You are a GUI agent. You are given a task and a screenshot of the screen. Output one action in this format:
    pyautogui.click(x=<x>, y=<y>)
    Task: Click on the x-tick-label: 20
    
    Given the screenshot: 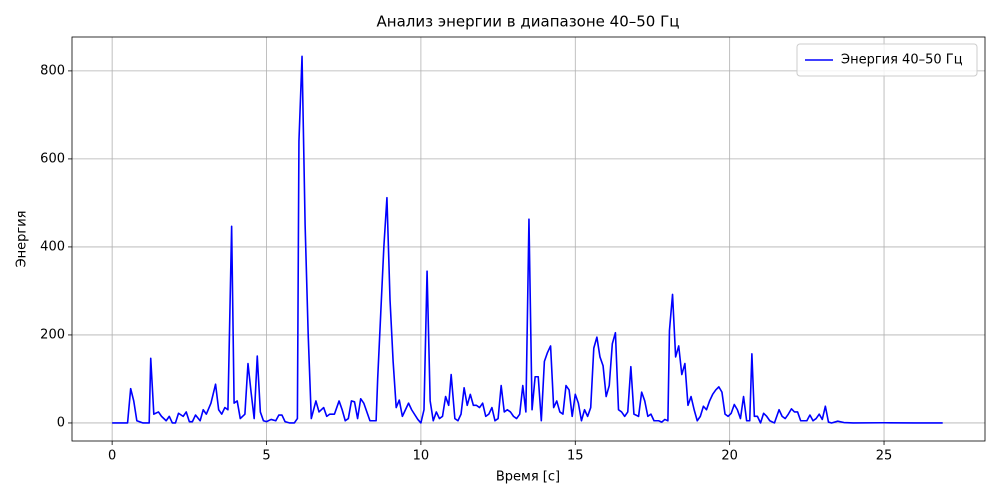 What is the action you would take?
    pyautogui.click(x=729, y=456)
    